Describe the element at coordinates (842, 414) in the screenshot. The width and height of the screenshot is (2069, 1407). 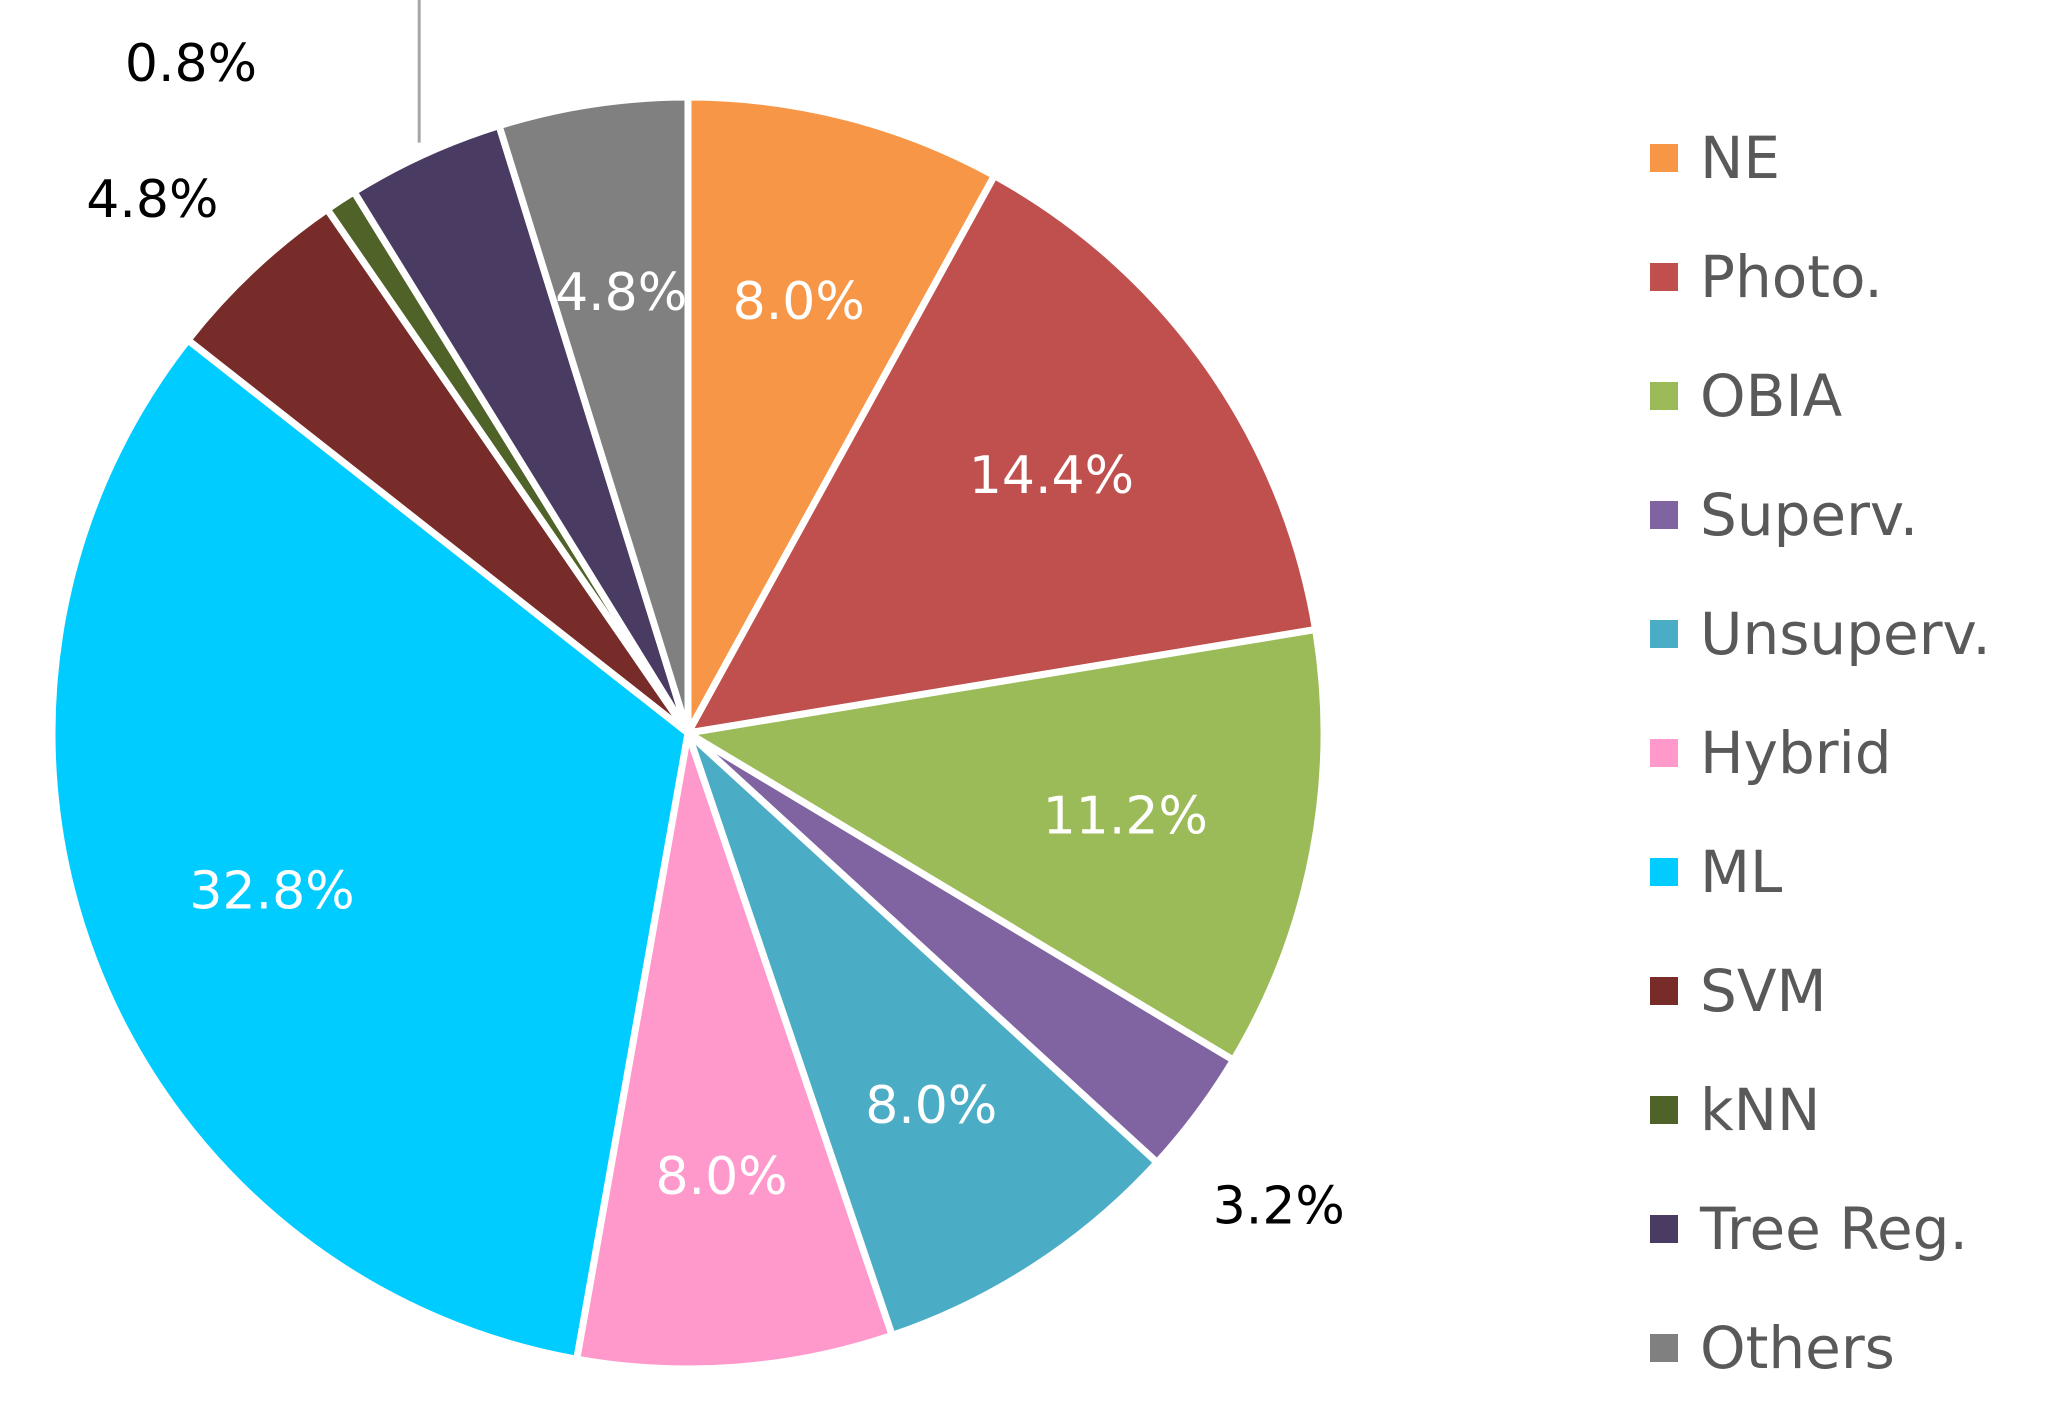
I see `pie-slice-ne` at that location.